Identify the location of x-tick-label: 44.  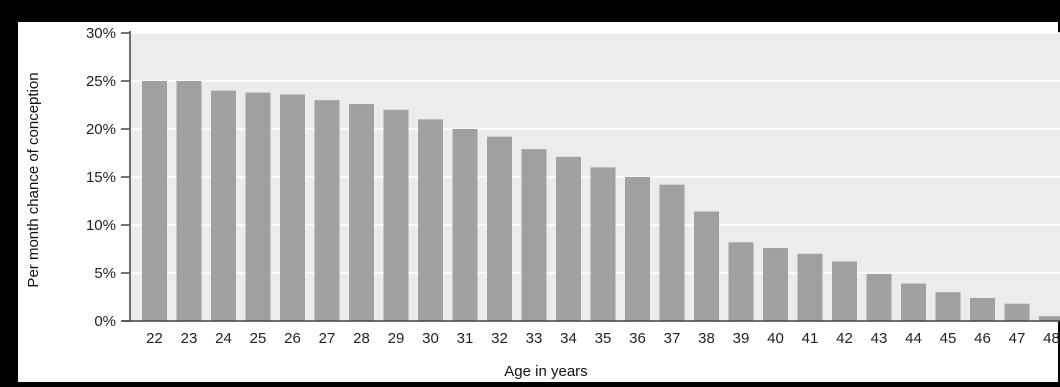
(913, 338).